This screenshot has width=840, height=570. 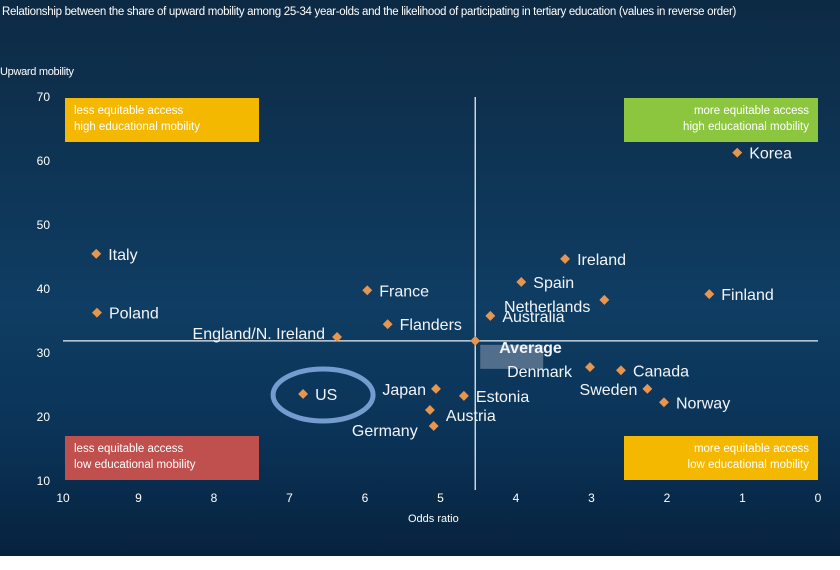 What do you see at coordinates (385, 431) in the screenshot?
I see `data-label: Germany` at bounding box center [385, 431].